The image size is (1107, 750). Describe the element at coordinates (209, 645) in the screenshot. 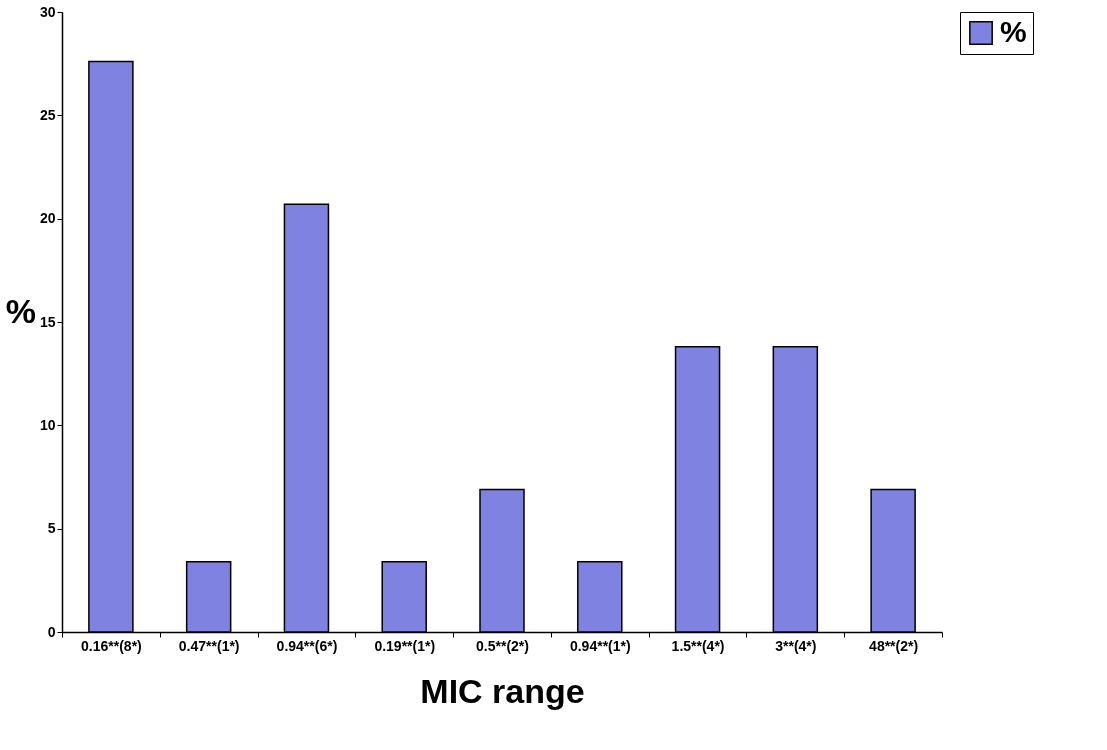

I see `x-tick-label: 0.47**(1*)` at that location.